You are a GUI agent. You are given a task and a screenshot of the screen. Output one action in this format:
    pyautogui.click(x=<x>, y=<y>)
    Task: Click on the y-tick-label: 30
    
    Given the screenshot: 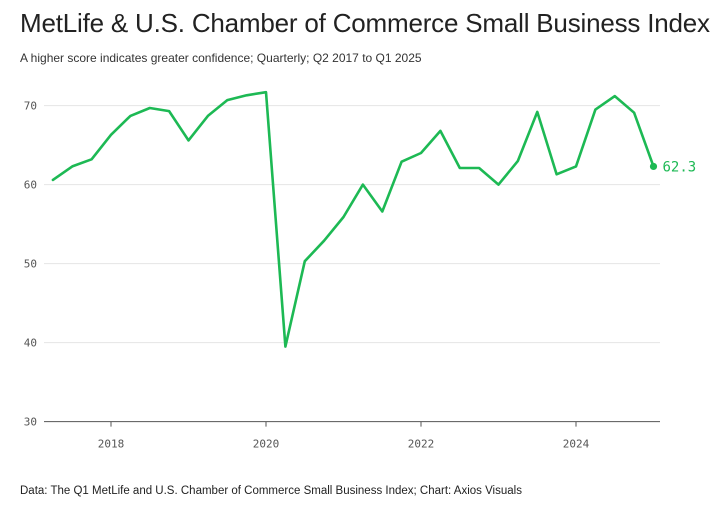 What is the action you would take?
    pyautogui.click(x=30, y=422)
    